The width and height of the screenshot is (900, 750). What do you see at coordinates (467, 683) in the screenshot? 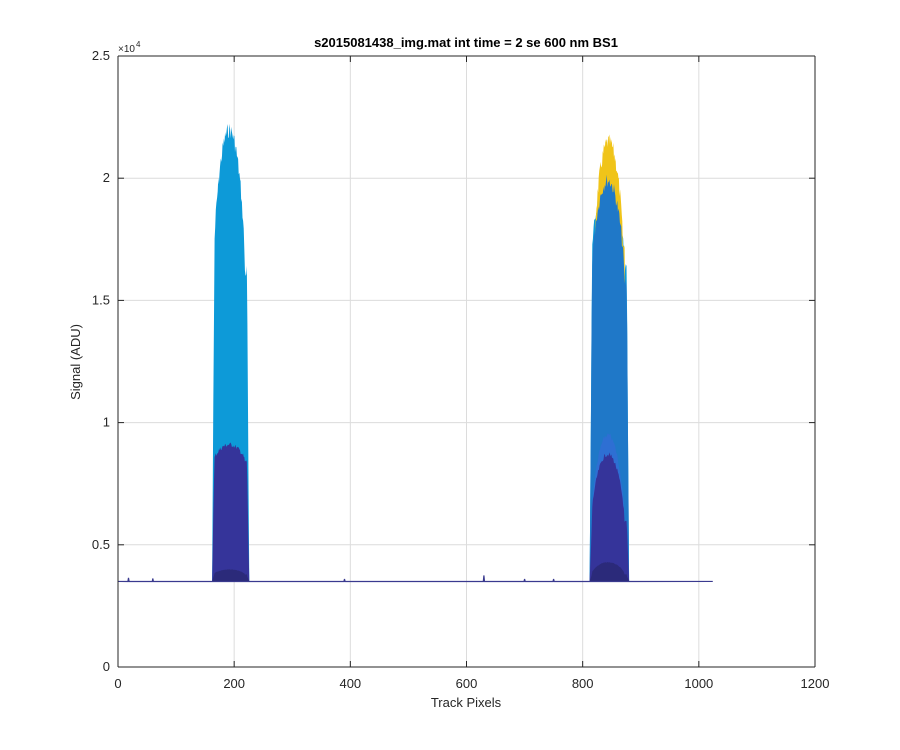
I see `x-tick-label: 600` at bounding box center [467, 683].